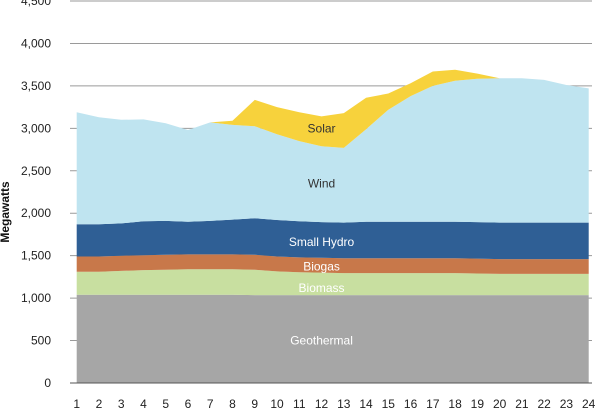  What do you see at coordinates (121, 402) in the screenshot?
I see `x-tick-label-3: 3` at bounding box center [121, 402].